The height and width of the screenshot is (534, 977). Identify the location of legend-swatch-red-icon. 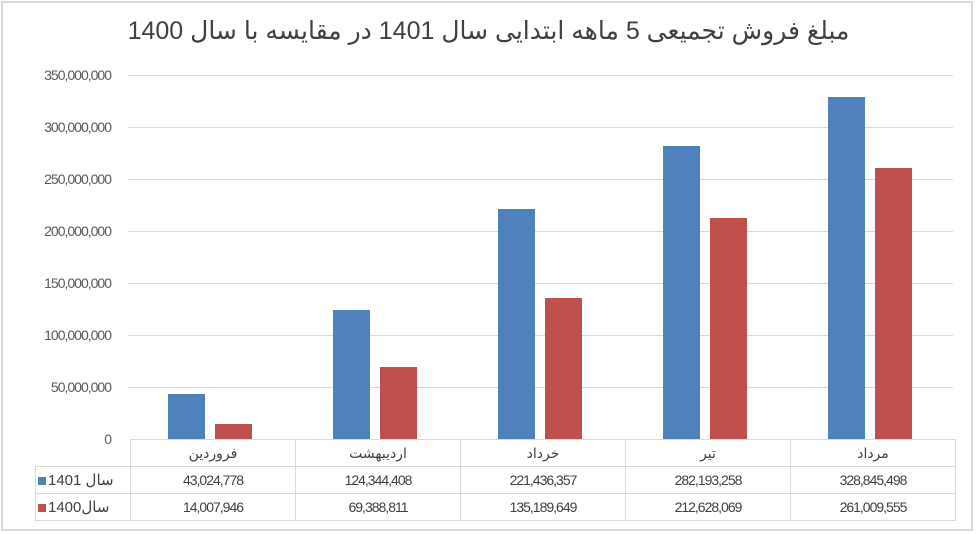
(42, 508).